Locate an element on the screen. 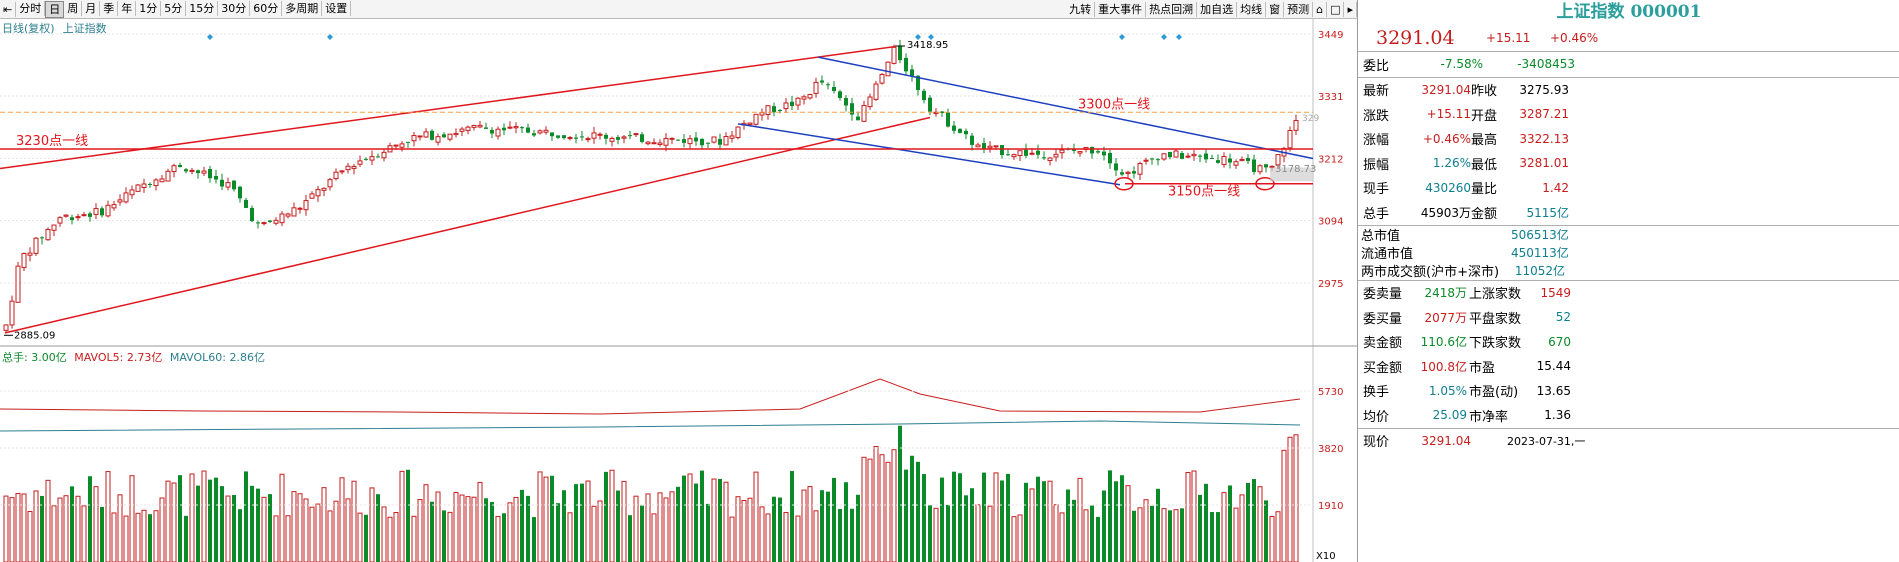 This screenshot has height=562, width=1899. period-tab-12: 设置 is located at coordinates (337, 8).